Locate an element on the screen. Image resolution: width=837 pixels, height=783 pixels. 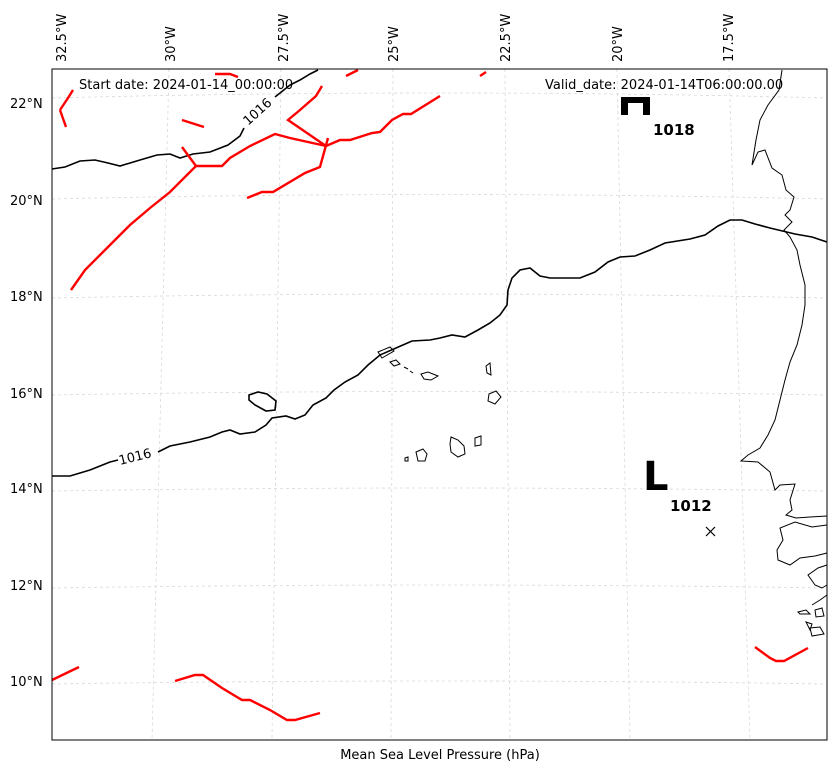
low-pressure-value: 1012 is located at coordinates (691, 506).